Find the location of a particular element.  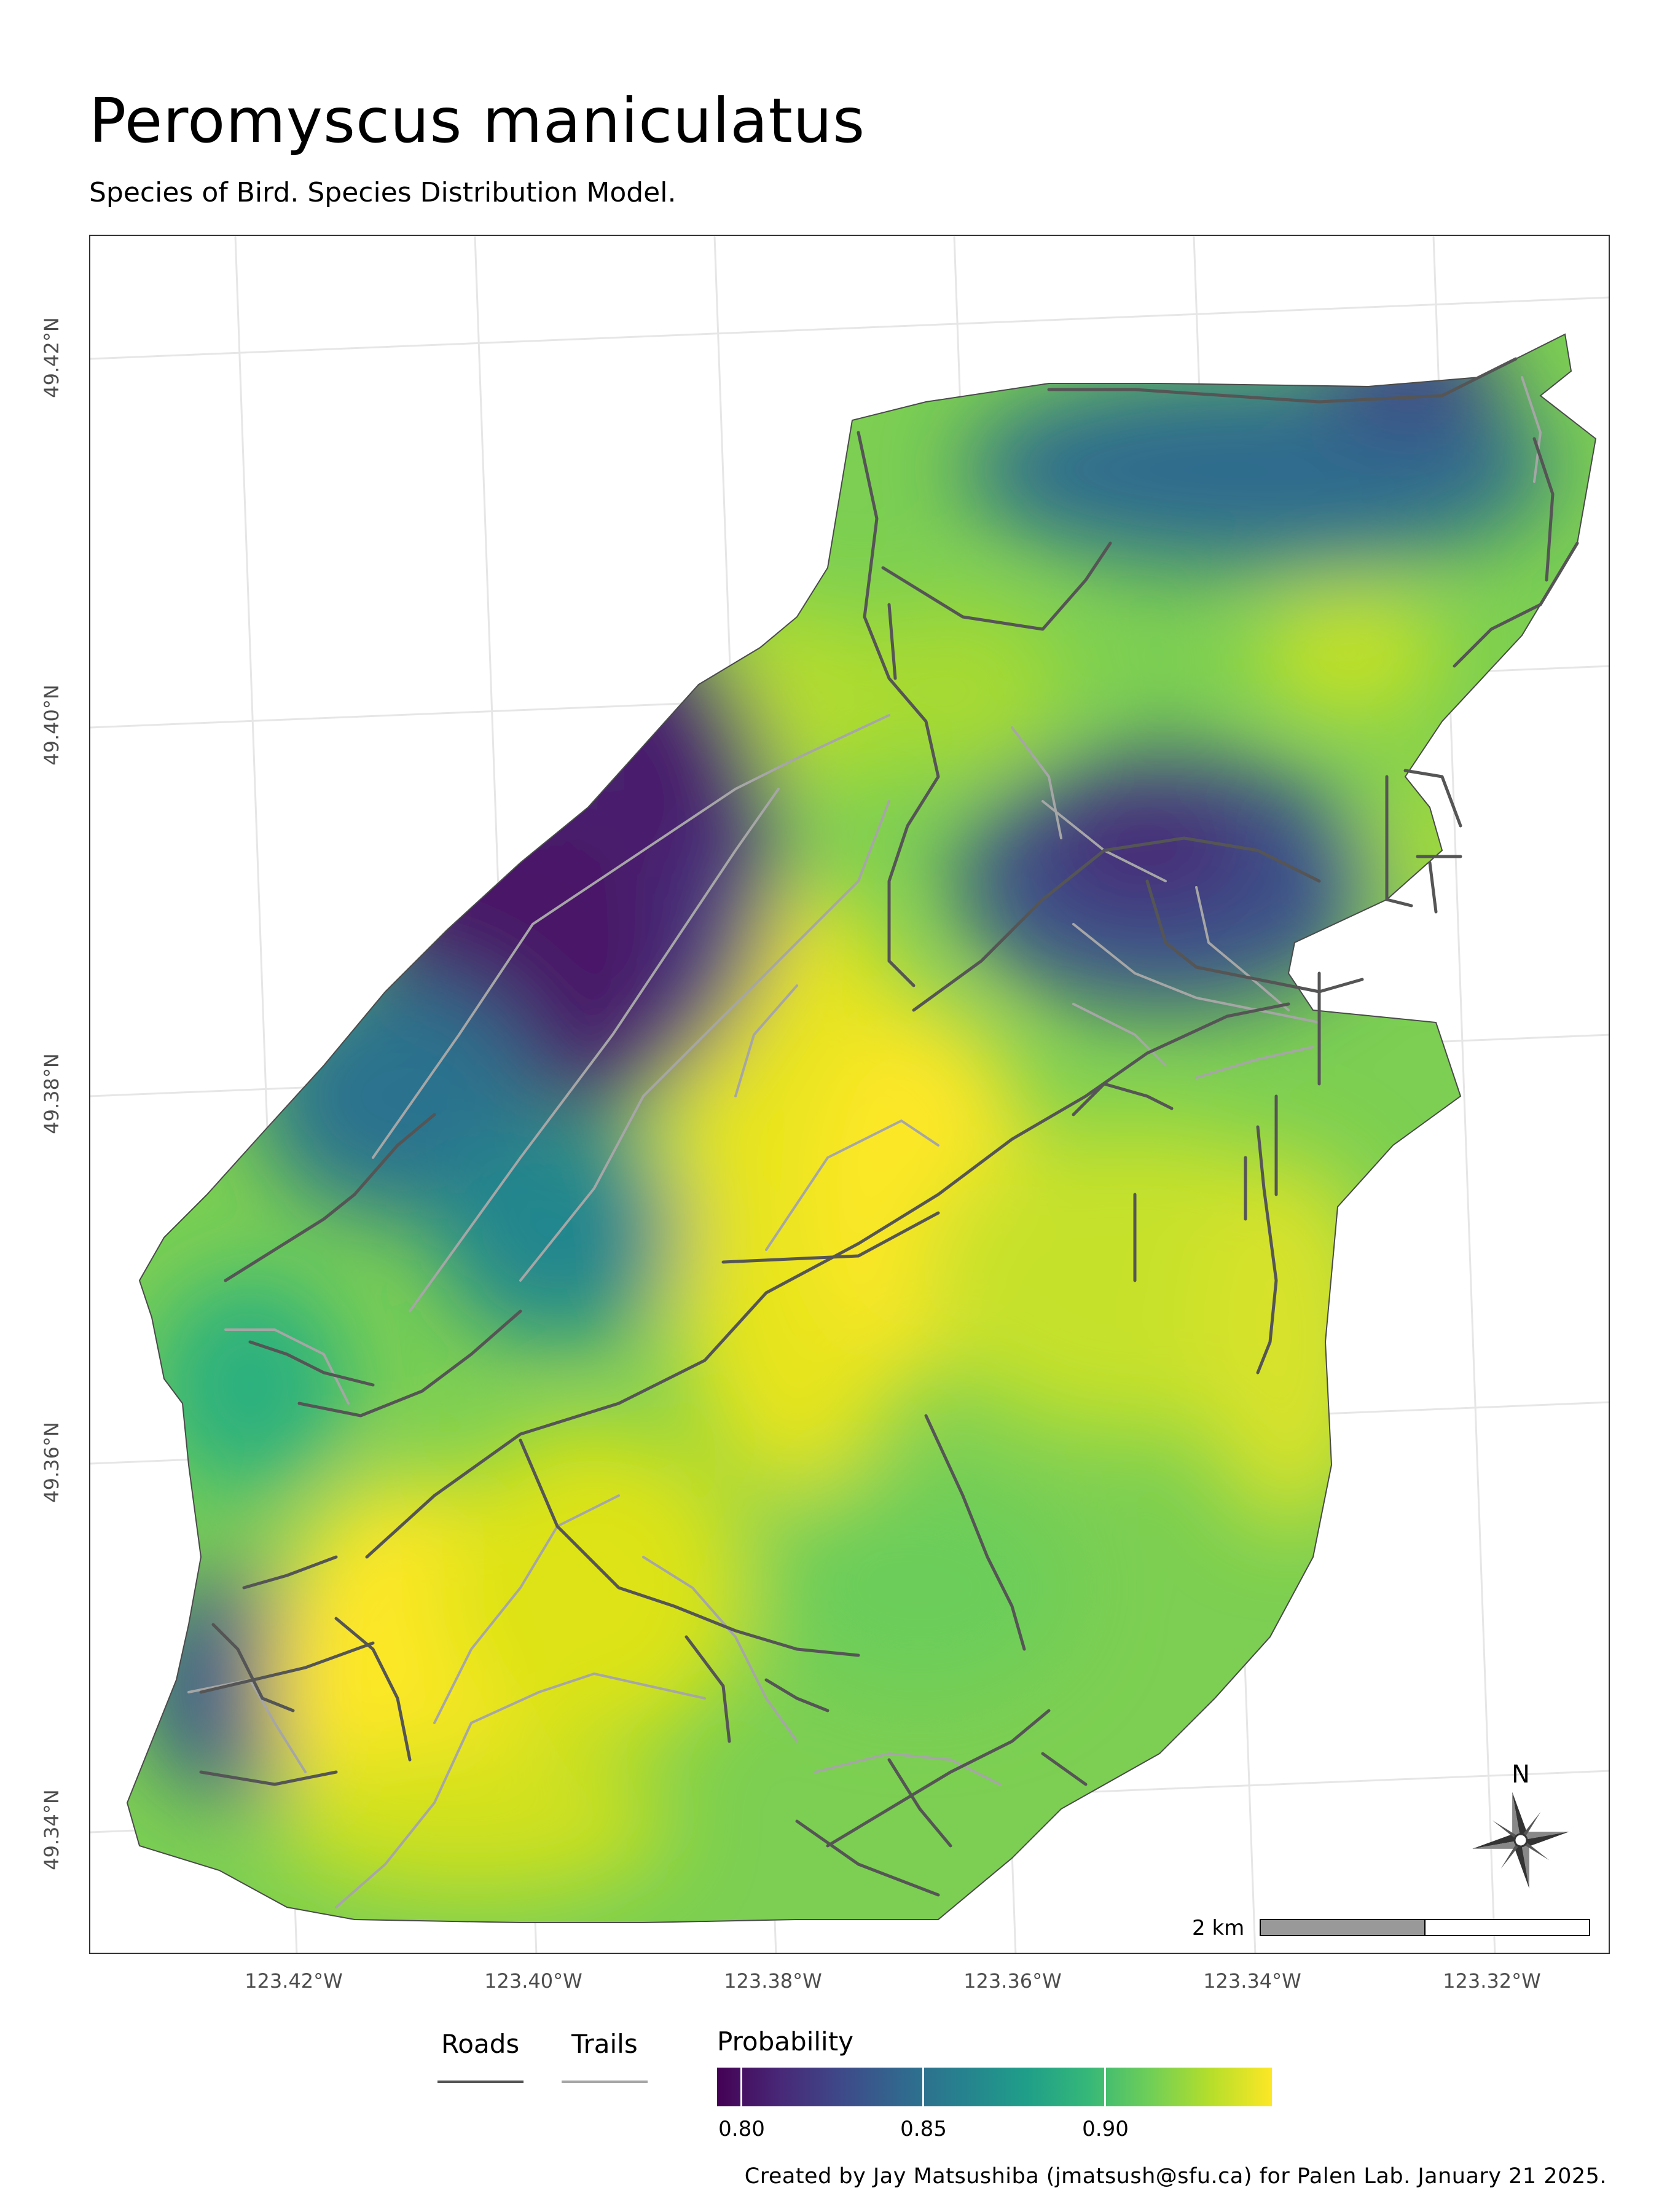

x-axis-label-12334: 123.34°W is located at coordinates (1252, 1981).